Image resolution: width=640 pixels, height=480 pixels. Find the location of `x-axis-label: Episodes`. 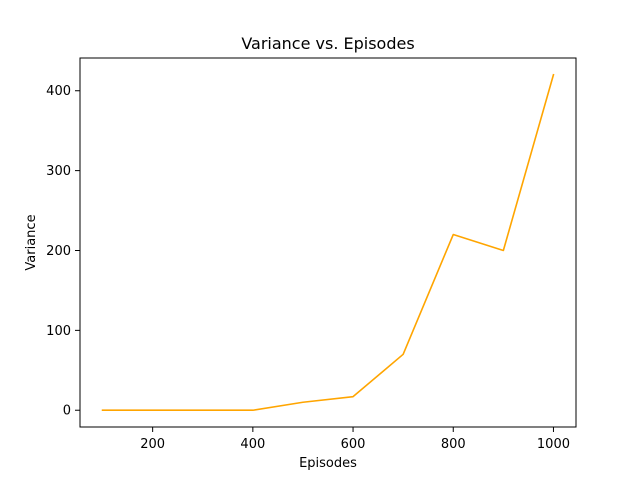

x-axis-label: Episodes is located at coordinates (328, 463).